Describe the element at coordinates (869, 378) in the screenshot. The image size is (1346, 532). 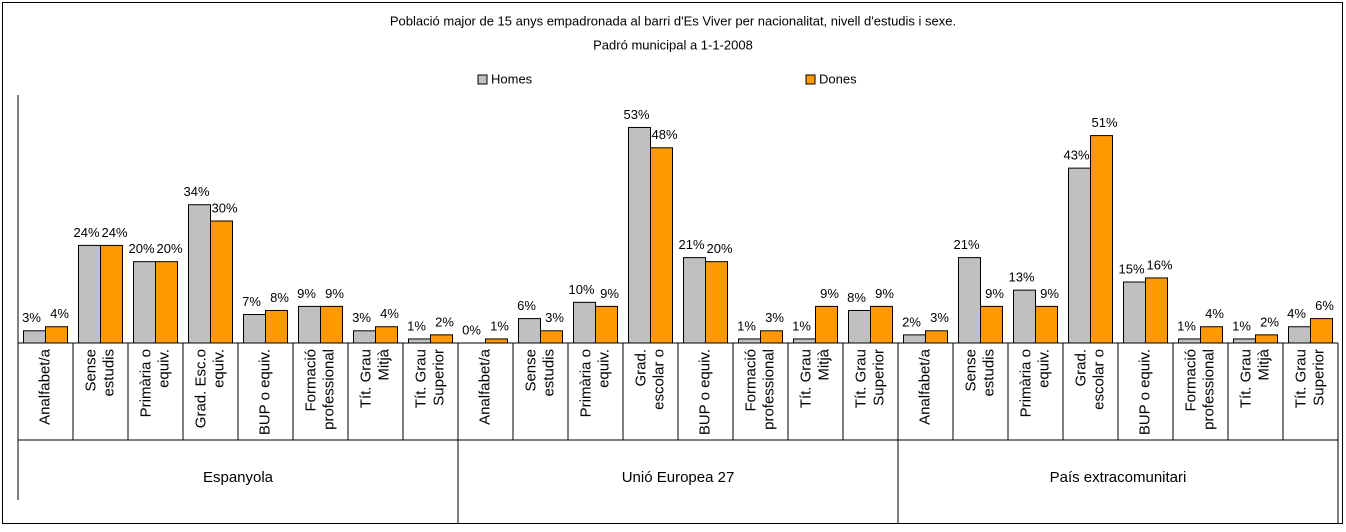
I see `x-tick-label: Tít. GrauSuperior` at that location.